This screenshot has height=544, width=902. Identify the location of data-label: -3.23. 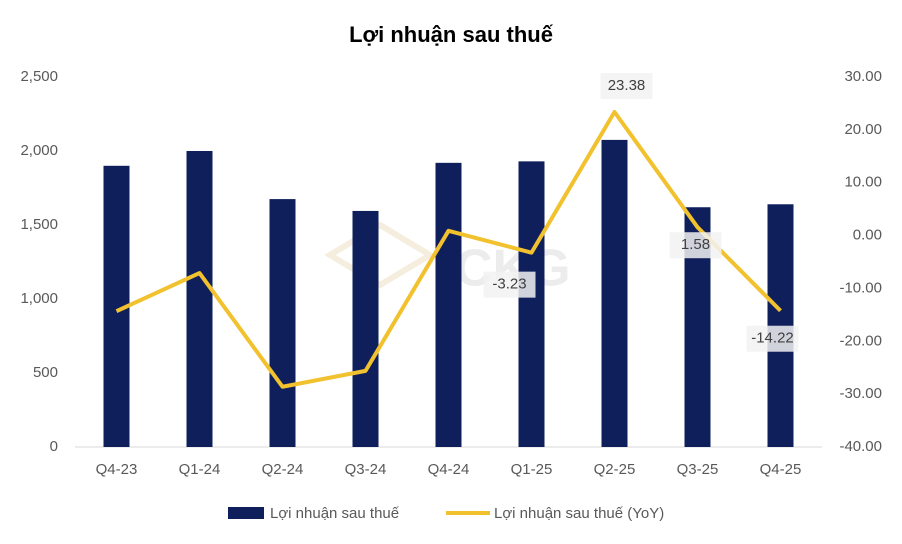
(509, 284).